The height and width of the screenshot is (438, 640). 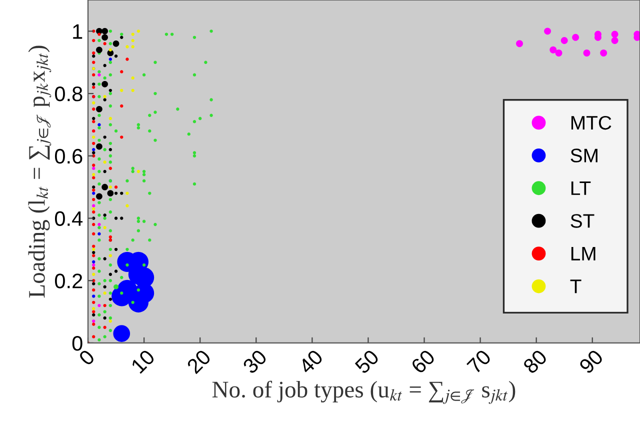 What do you see at coordinates (584, 155) in the screenshot?
I see `legend-label: SM` at bounding box center [584, 155].